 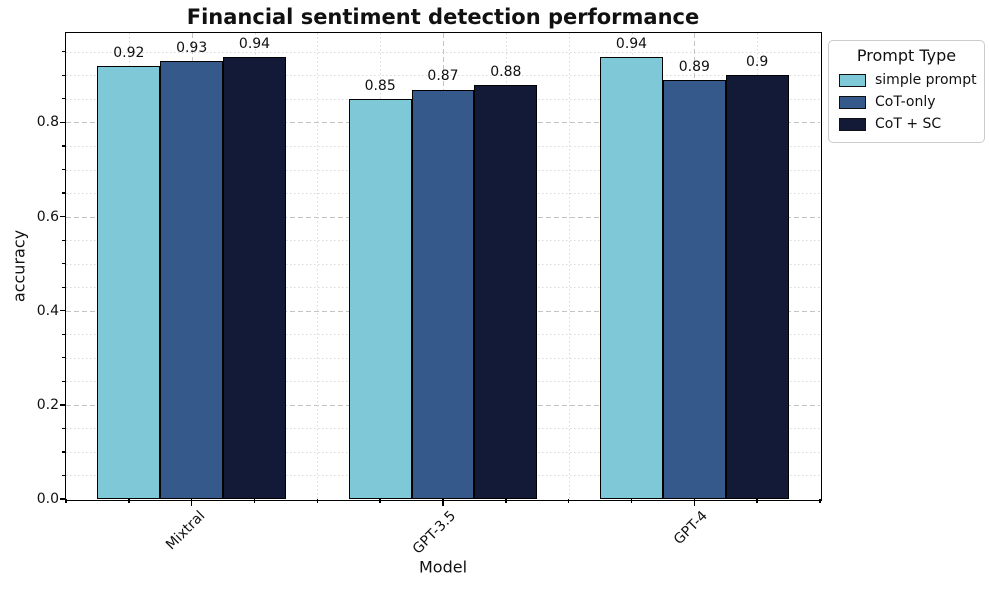 What do you see at coordinates (47, 216) in the screenshot?
I see `y-tick-label: 0.6` at bounding box center [47, 216].